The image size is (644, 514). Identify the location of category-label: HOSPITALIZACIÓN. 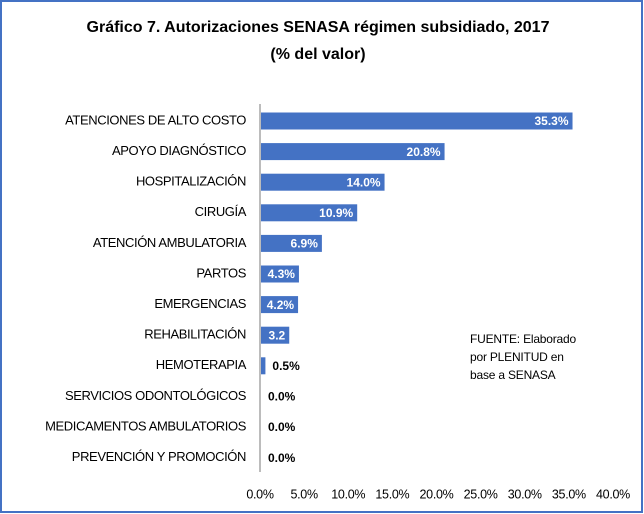
(191, 181).